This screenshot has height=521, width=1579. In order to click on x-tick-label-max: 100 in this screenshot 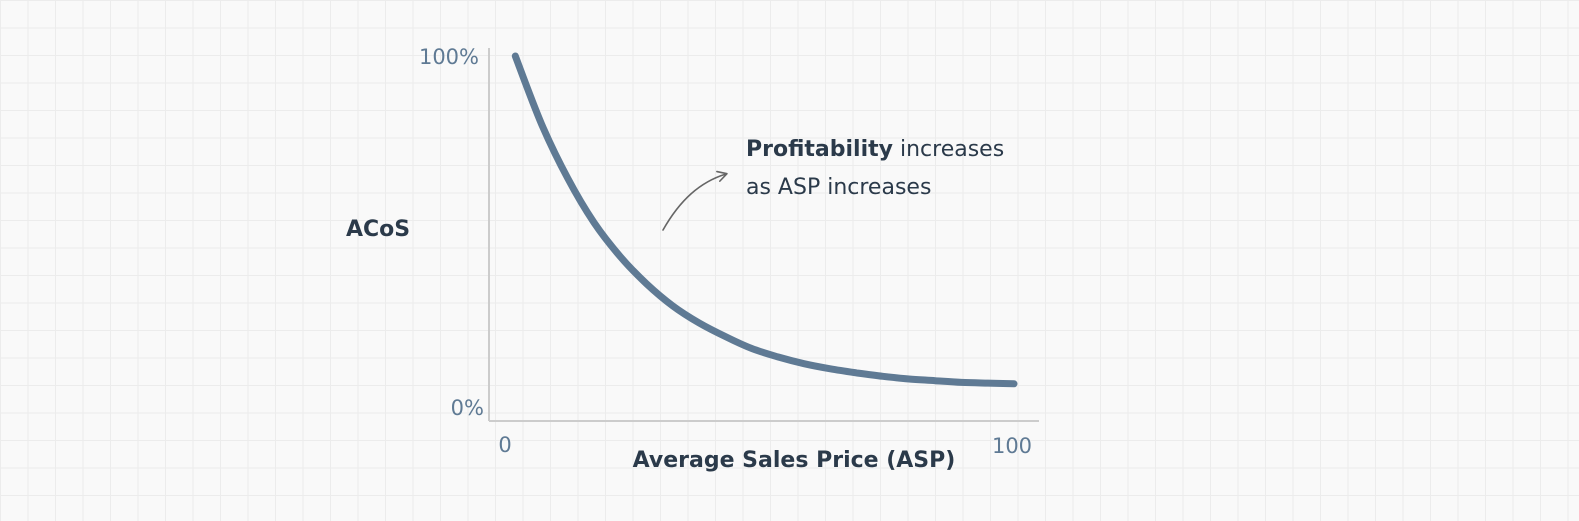, I will do `click(1012, 446)`.